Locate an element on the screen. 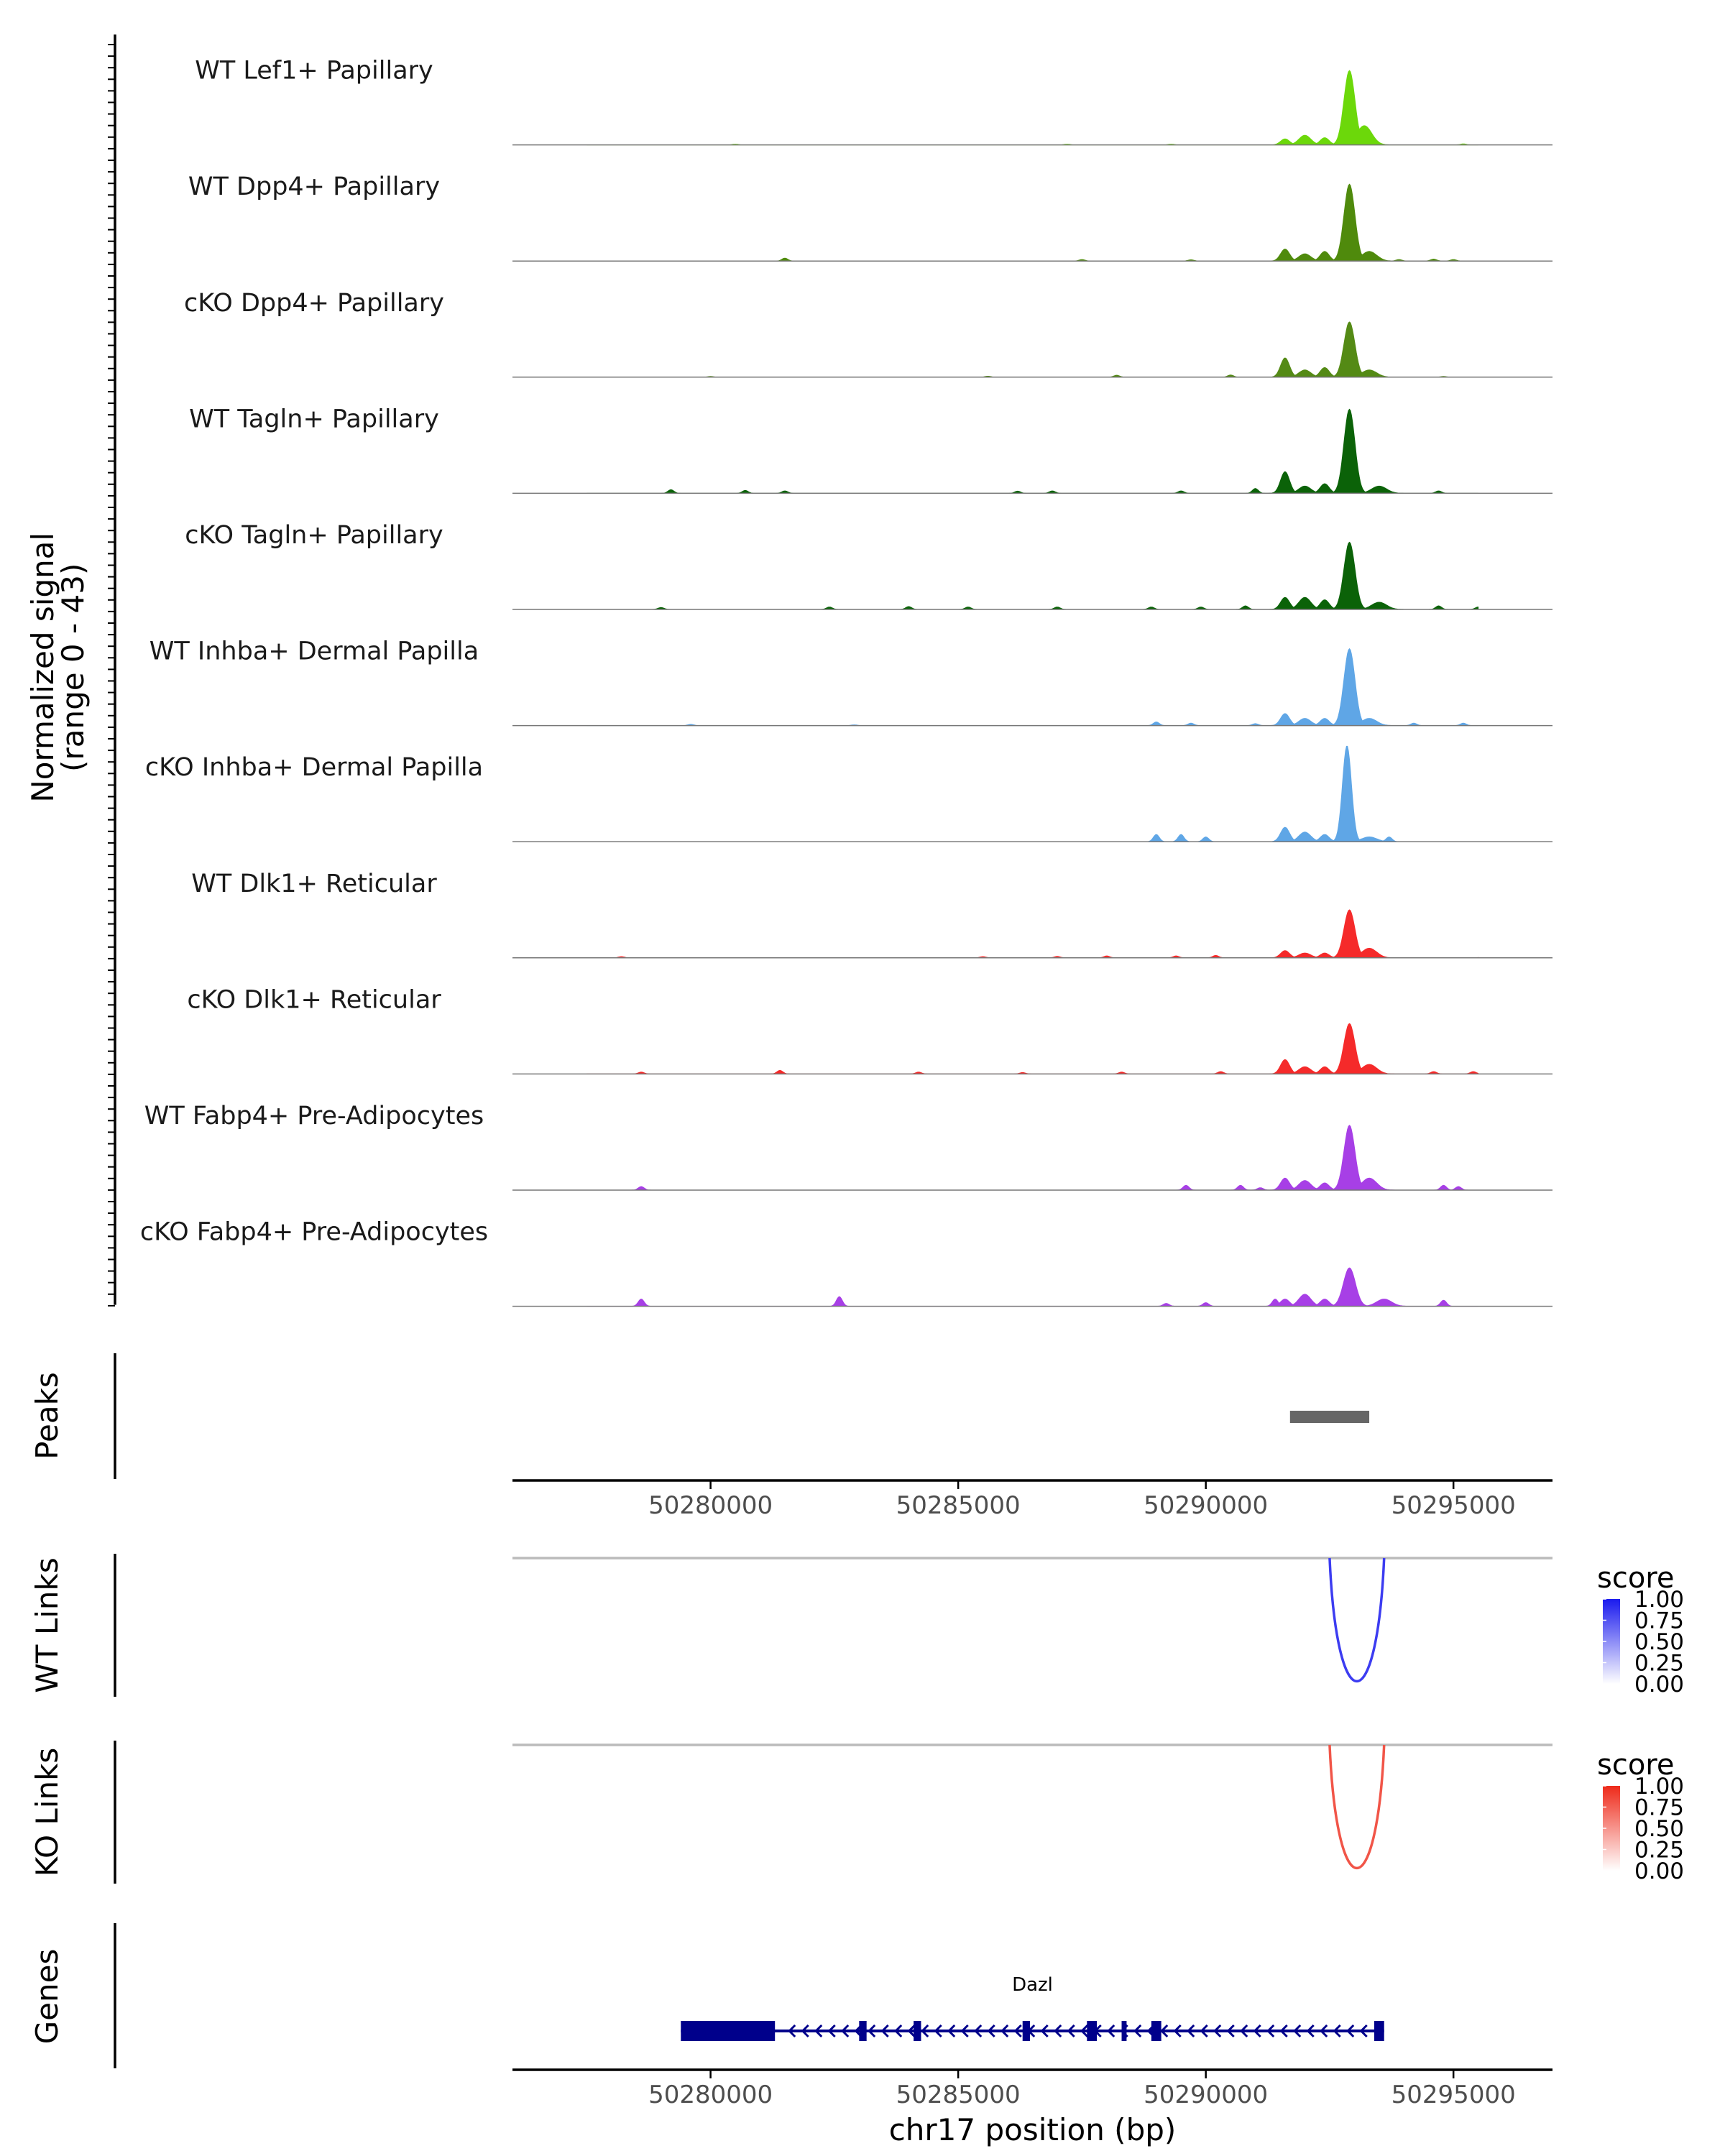  coverage-track: WT Fabp4+ Pre-Adipocytes is located at coordinates (848, 1146).